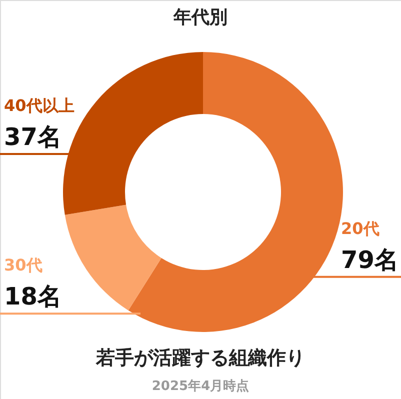  What do you see at coordinates (39, 105) in the screenshot?
I see `slice-label: 40代以上` at bounding box center [39, 105].